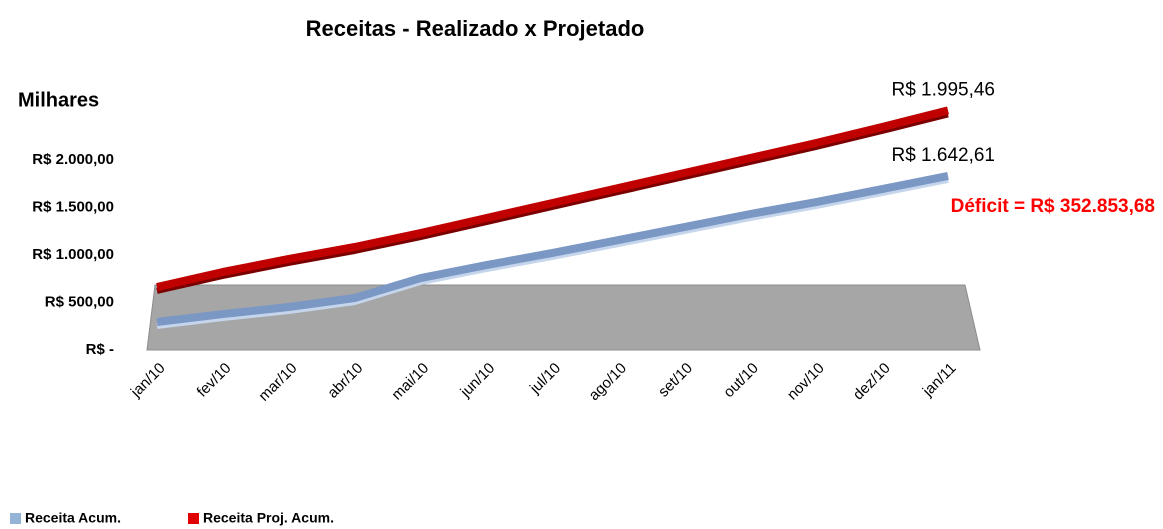 The width and height of the screenshot is (1163, 529). I want to click on x-tick-label: set/10, so click(675, 380).